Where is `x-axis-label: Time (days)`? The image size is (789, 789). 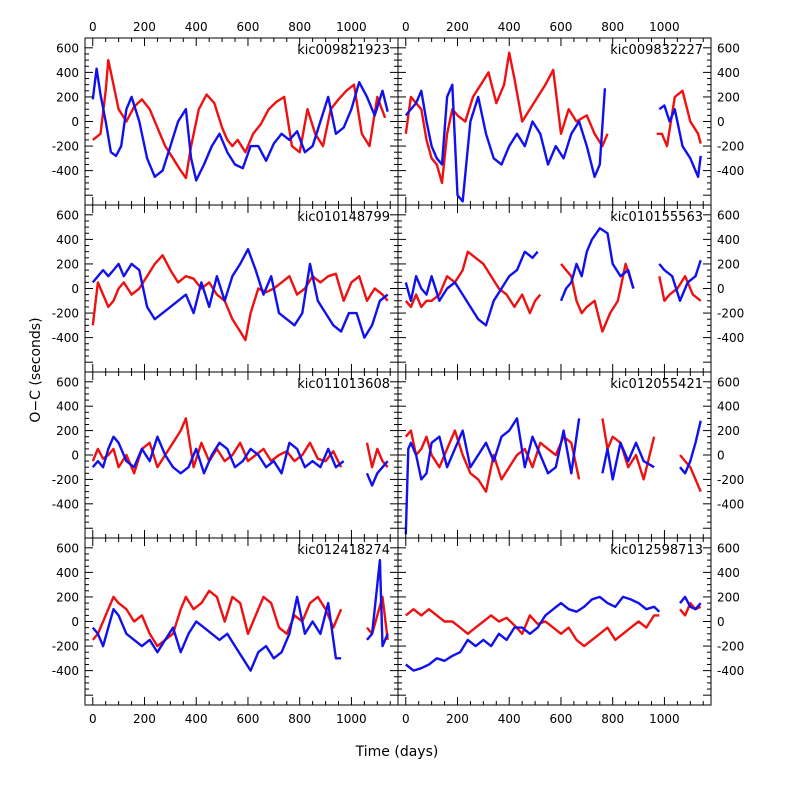
x-axis-label: Time (days) is located at coordinates (397, 752).